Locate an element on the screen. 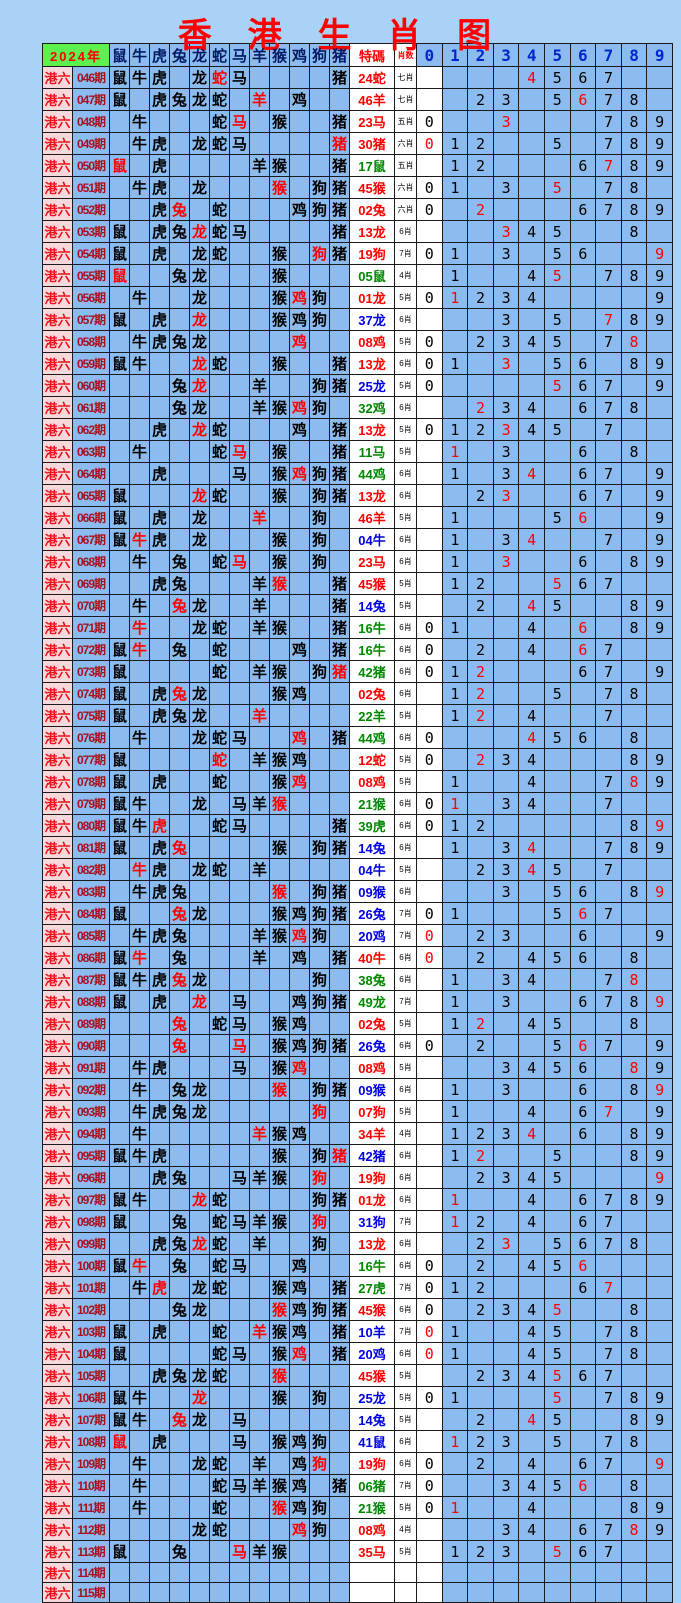  table-row: 港六 093期牛虎兔龙狗 07狗 5肖 1 4 6 7 9 is located at coordinates (357, 1111).